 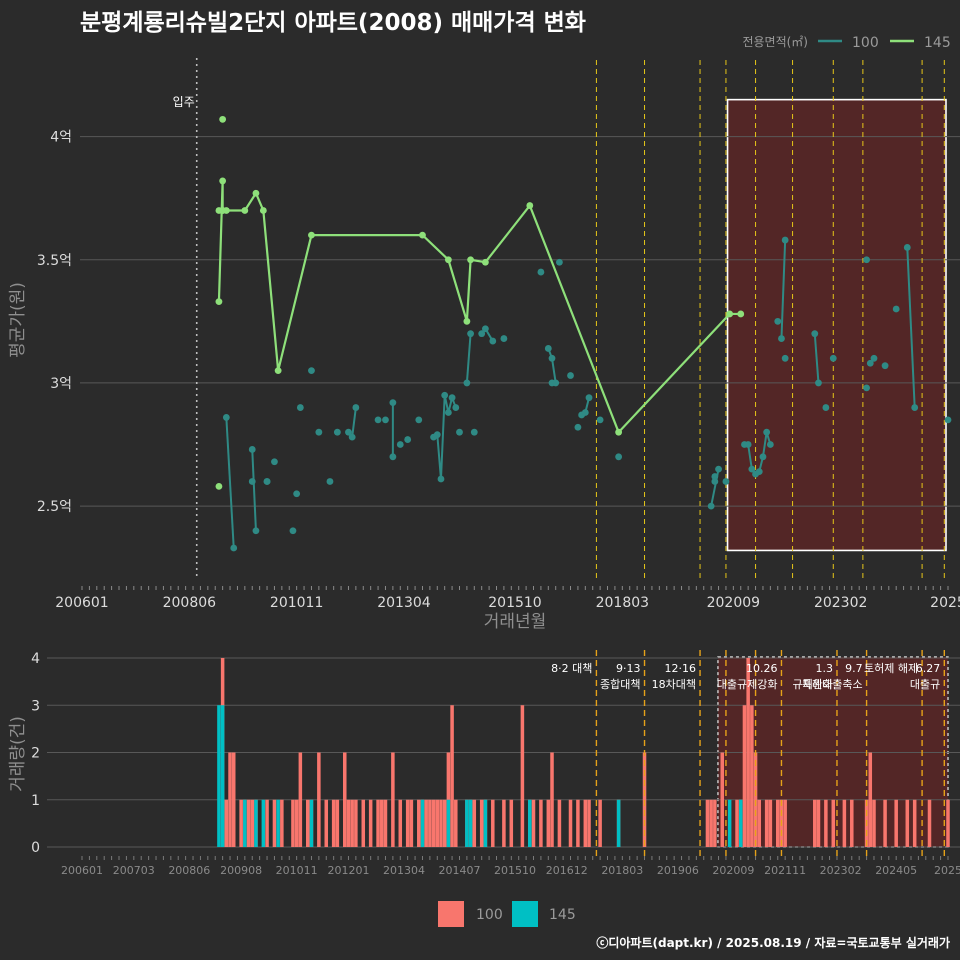 I want to click on move-in-label: 입주, so click(x=184, y=102).